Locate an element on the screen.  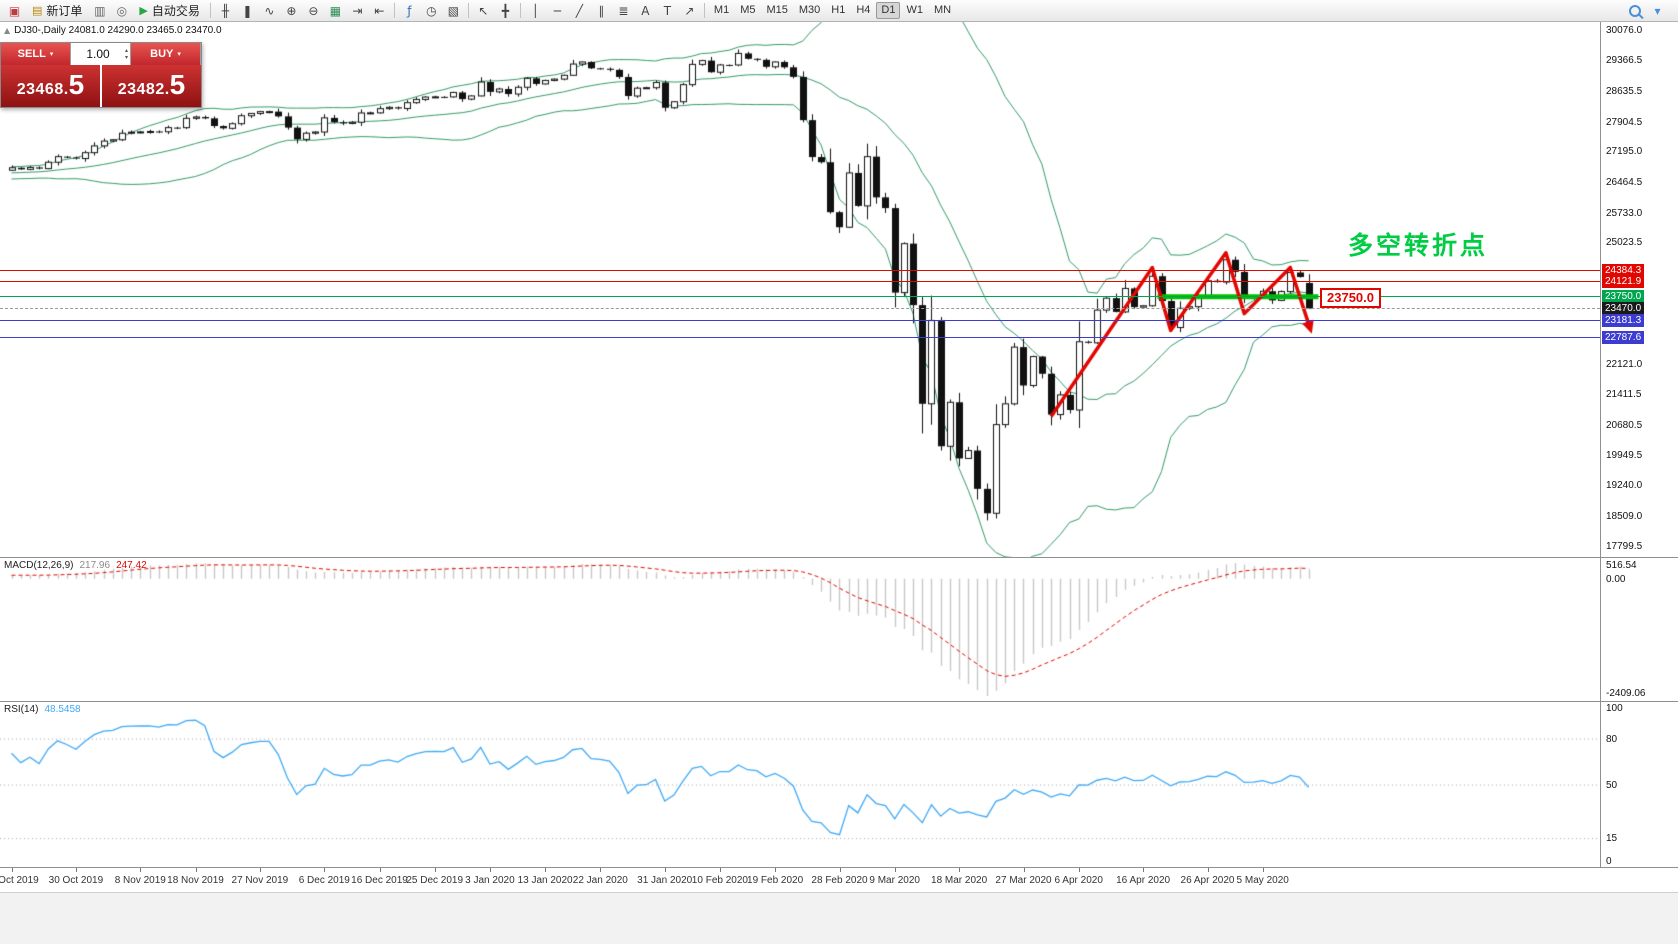
quick-panel-icon: ▾ is located at coordinates (1657, 11).